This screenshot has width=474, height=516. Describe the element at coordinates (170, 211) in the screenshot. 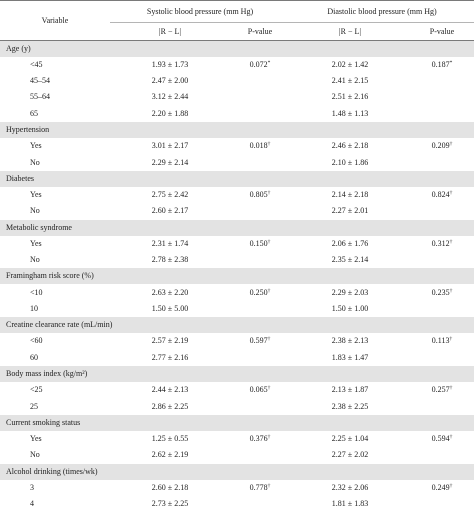

I see `systolic-value: 2.60 ± 2.17` at that location.